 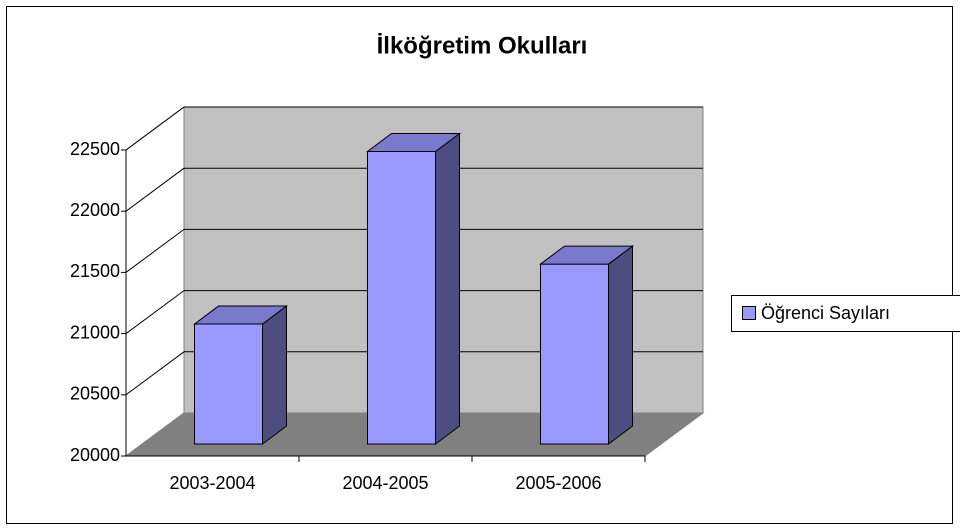 I want to click on x-tick-label: 2005-2006, so click(x=558, y=483).